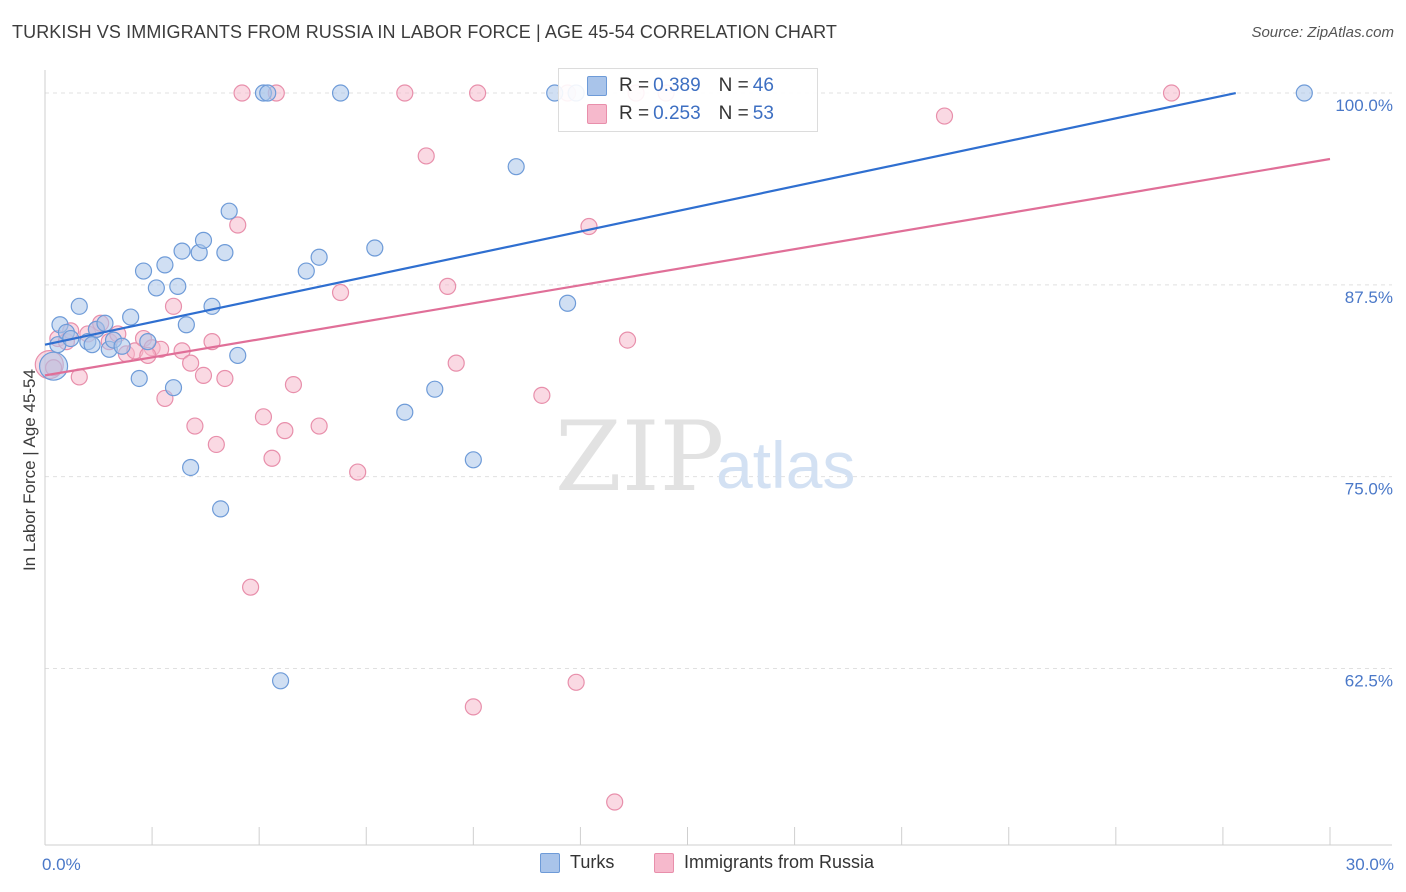 The width and height of the screenshot is (1406, 892). I want to click on x-tick-label: 0.0%, so click(61, 864).